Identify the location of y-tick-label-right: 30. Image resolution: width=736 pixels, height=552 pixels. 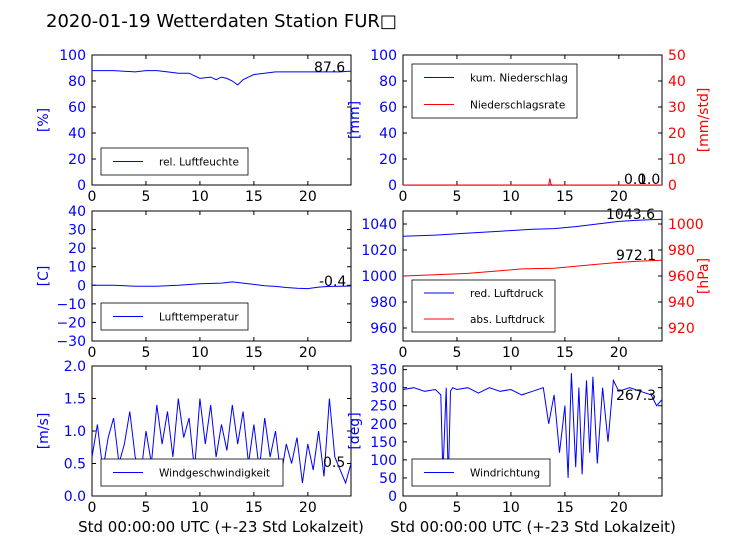
(677, 108).